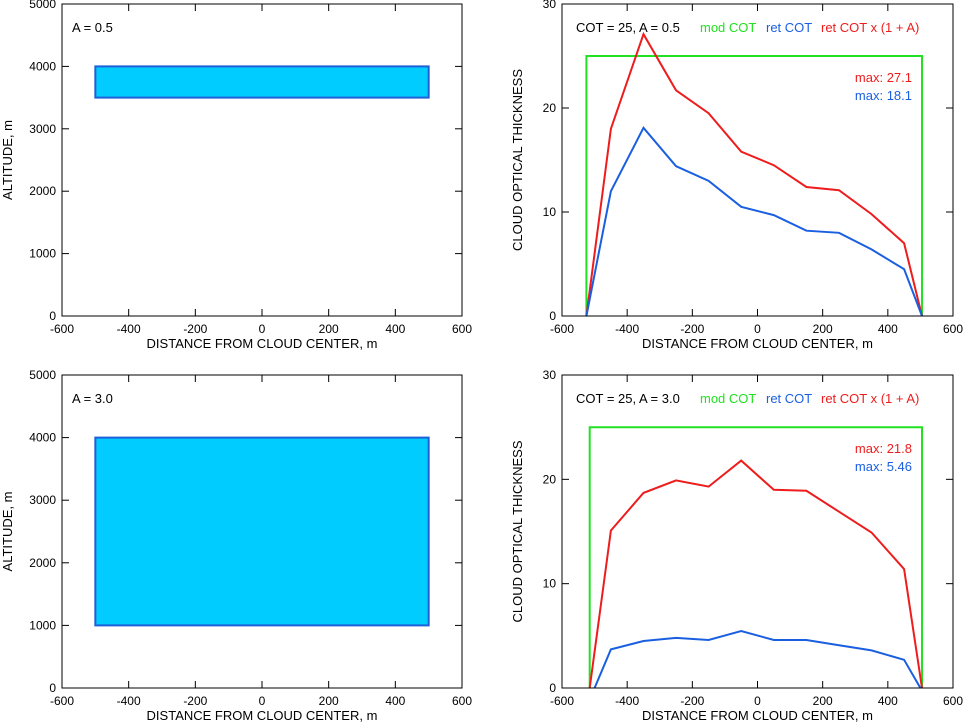 The image size is (969, 723). Describe the element at coordinates (628, 398) in the screenshot. I see `header-cot-label: COT = 25, A = 3.0` at that location.